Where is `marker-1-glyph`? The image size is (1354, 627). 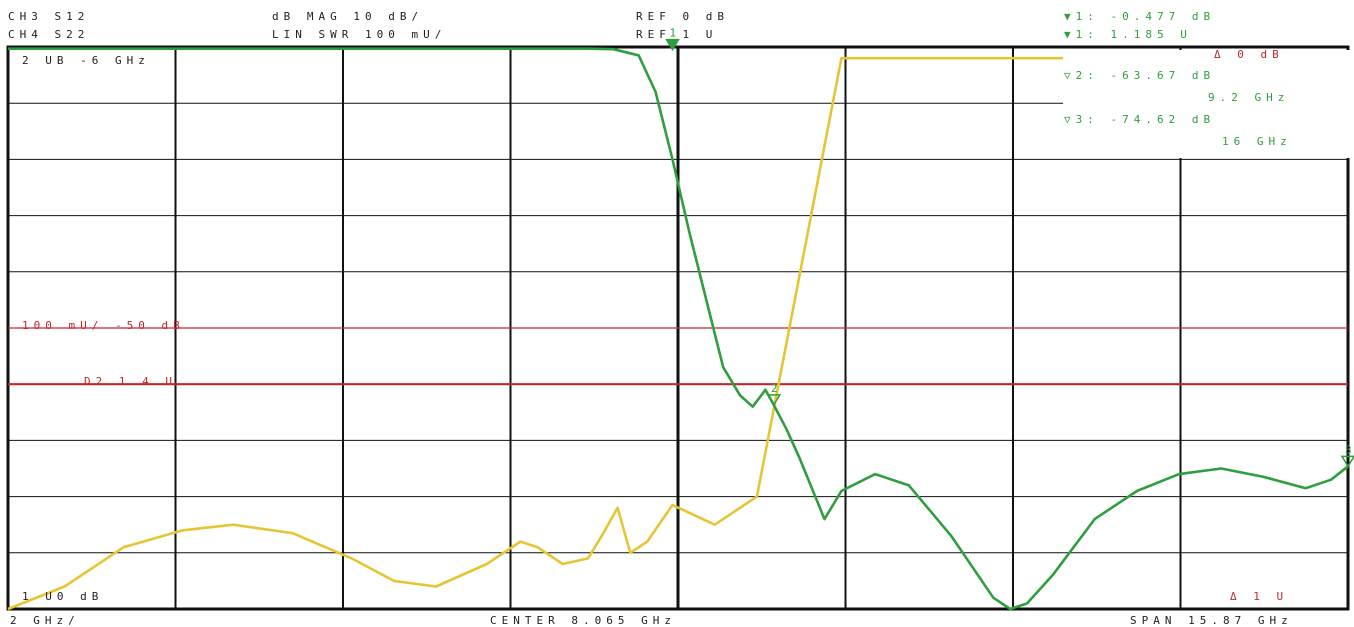
marker-1-glyph is located at coordinates (672, 45).